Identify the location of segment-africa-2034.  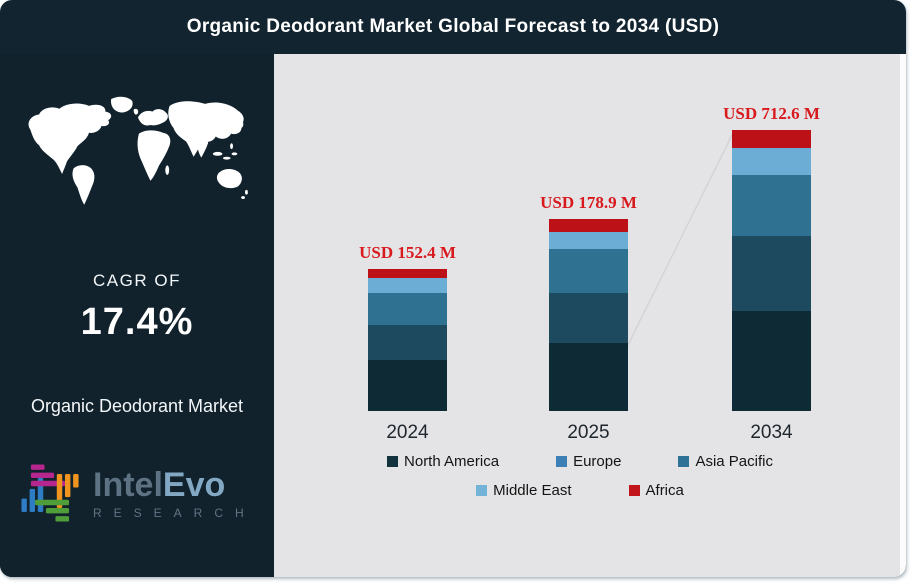
(771, 139).